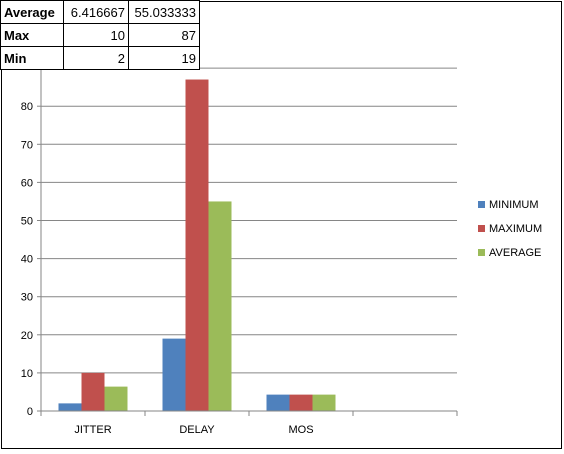 The image size is (564, 454). I want to click on y-tick-label: 10, so click(27, 374).